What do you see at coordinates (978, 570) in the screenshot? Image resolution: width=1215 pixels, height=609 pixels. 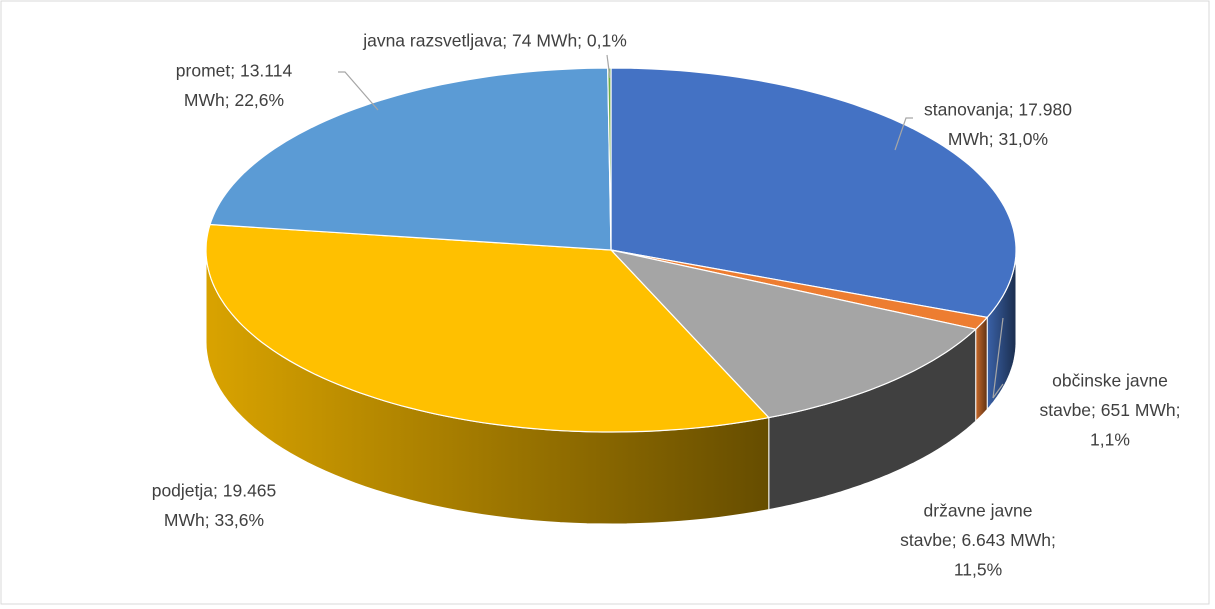 I see `data-label: 11,5%` at bounding box center [978, 570].